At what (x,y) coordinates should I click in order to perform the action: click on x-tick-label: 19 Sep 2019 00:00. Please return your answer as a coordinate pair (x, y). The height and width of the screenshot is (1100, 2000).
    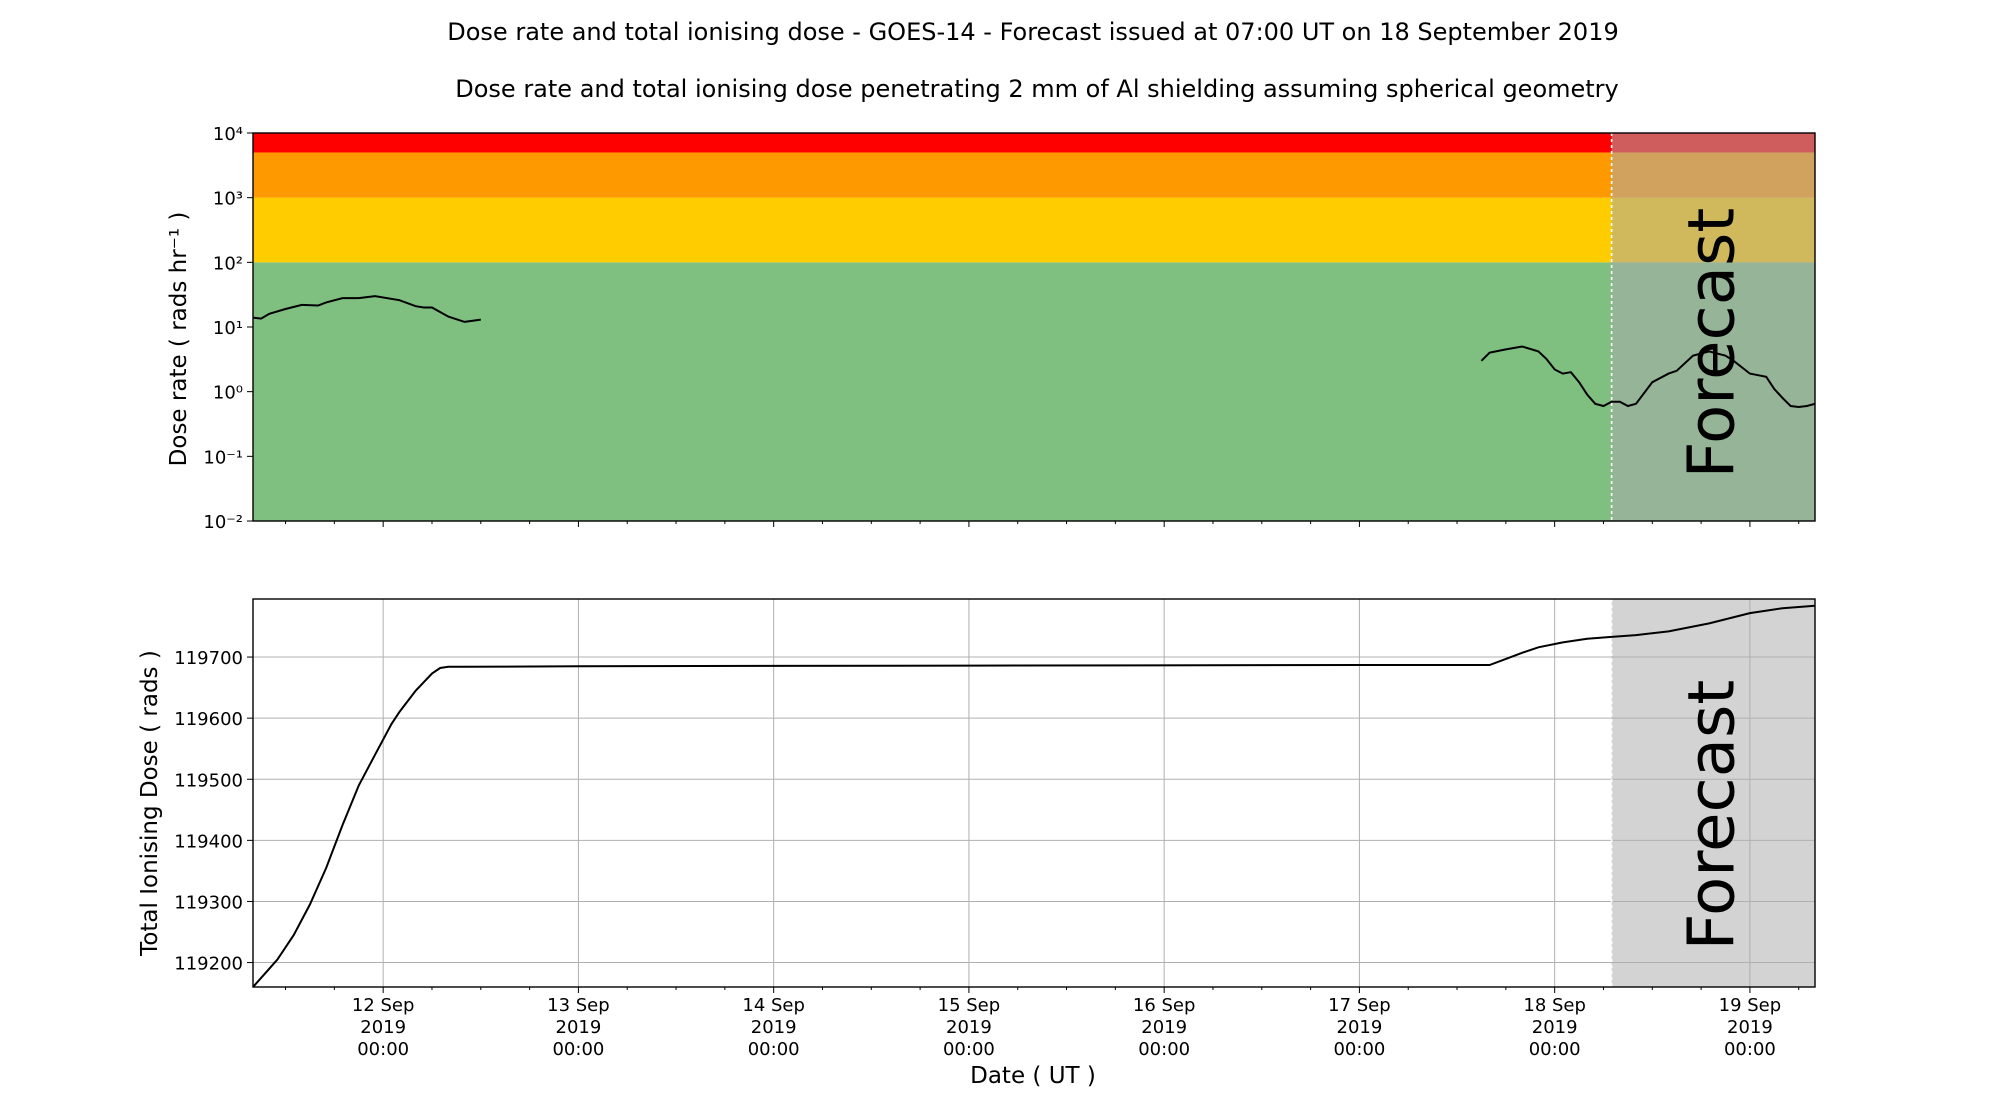
    Looking at the image, I should click on (1750, 1027).